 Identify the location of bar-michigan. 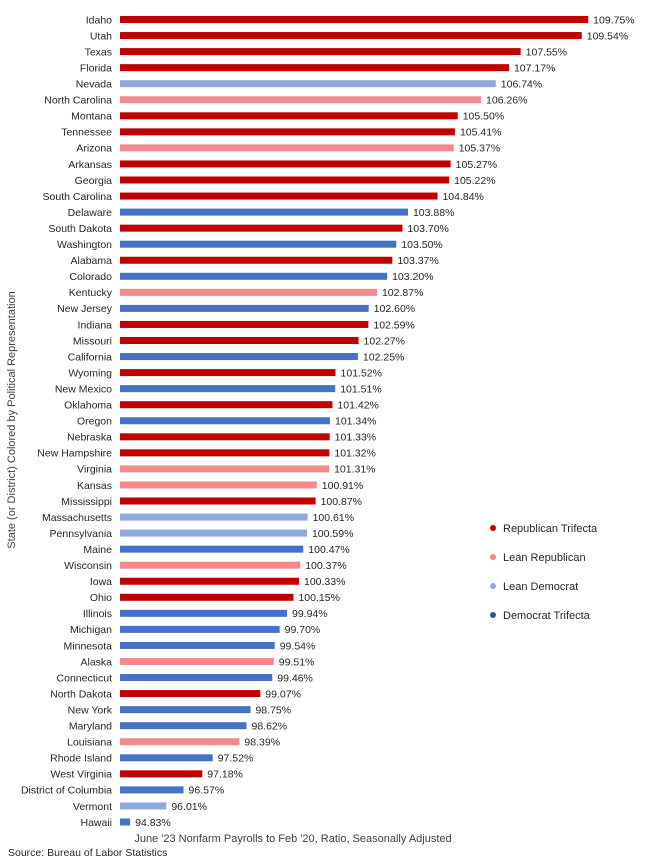
(200, 629).